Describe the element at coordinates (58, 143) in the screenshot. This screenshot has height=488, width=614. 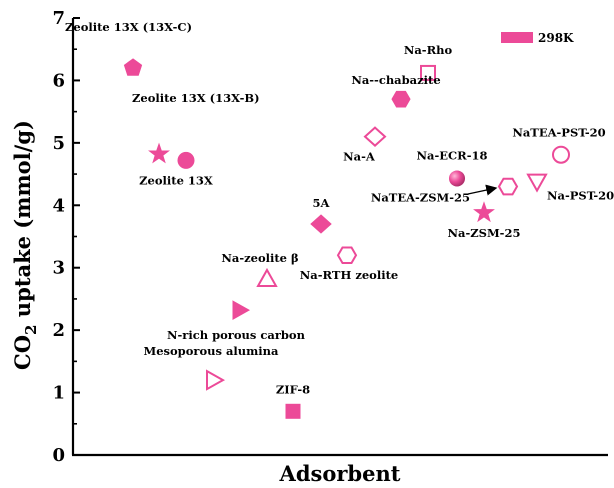
I see `y-tick-label: 5` at that location.